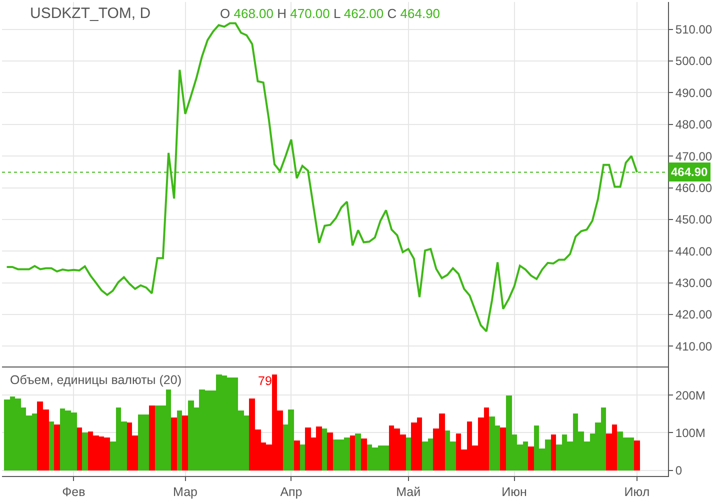  Describe the element at coordinates (185, 492) in the screenshot. I see `x-tick-label: Мар` at that location.